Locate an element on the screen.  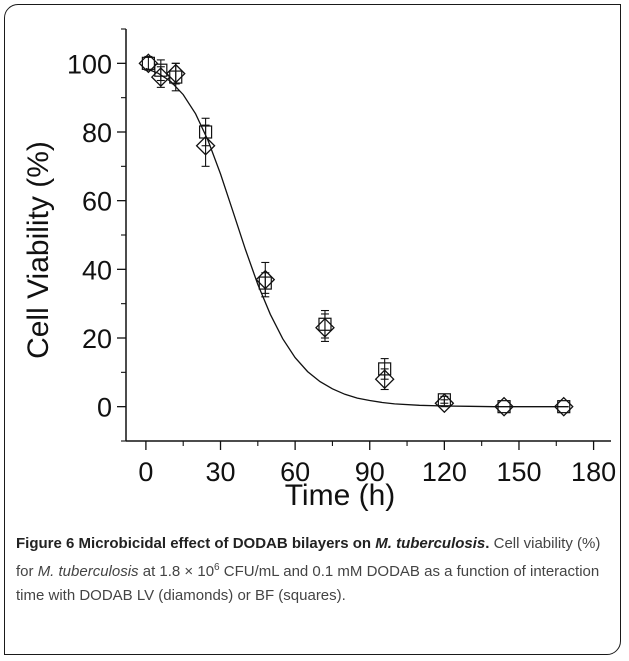
x-tick-label: 60 is located at coordinates (295, 472).